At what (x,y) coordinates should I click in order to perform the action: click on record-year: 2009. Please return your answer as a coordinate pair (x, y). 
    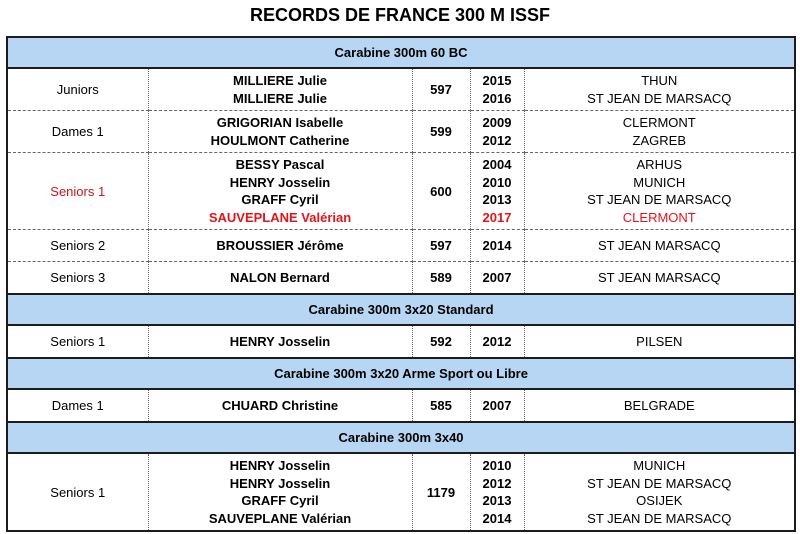
    Looking at the image, I should click on (497, 122).